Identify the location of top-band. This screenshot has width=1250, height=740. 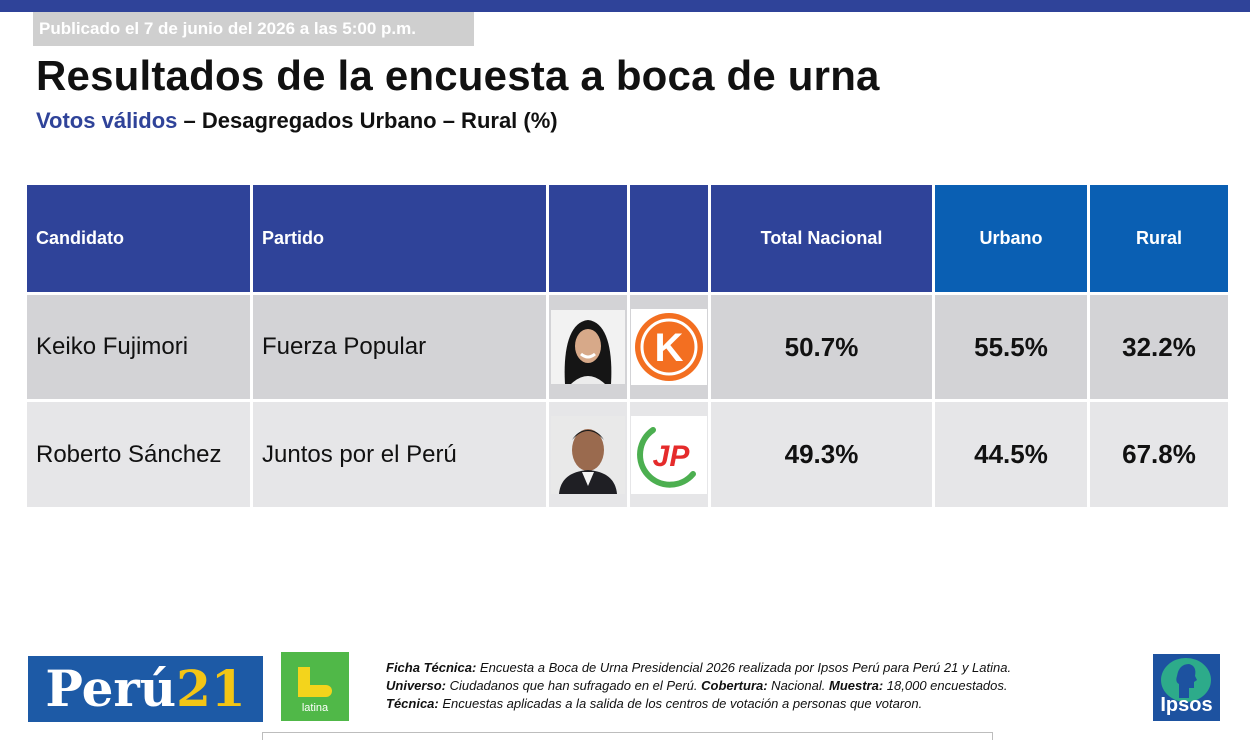
(625, 6).